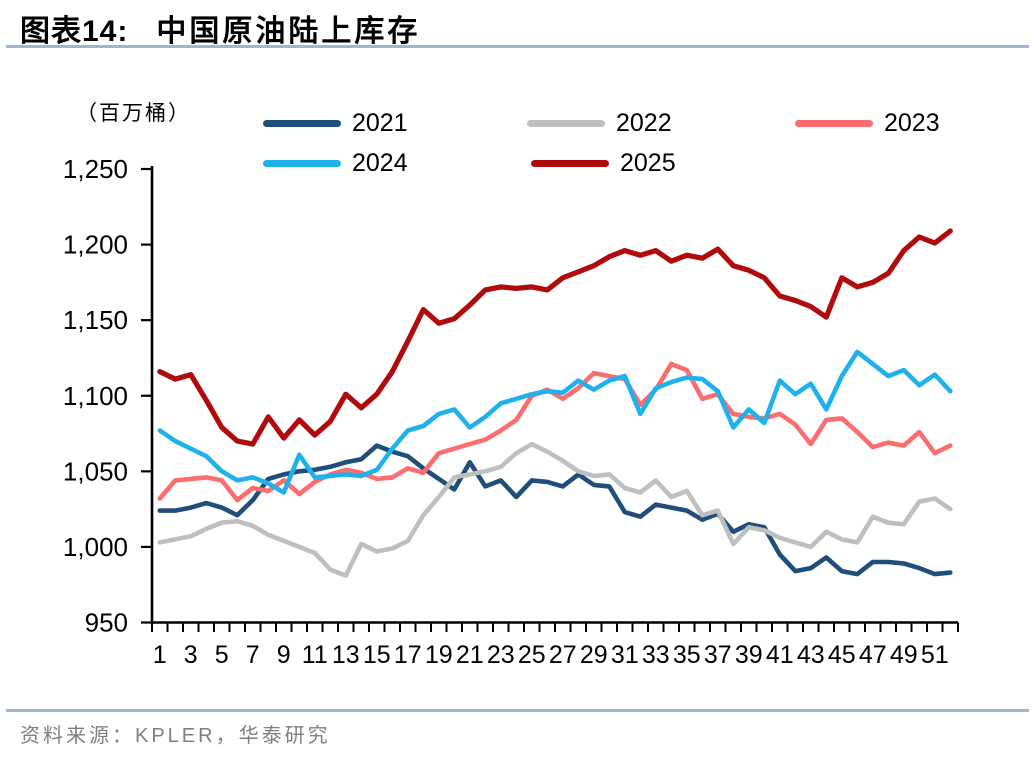 The image size is (1036, 764). Describe the element at coordinates (95, 547) in the screenshot. I see `y-tick-label: 1,000` at that location.